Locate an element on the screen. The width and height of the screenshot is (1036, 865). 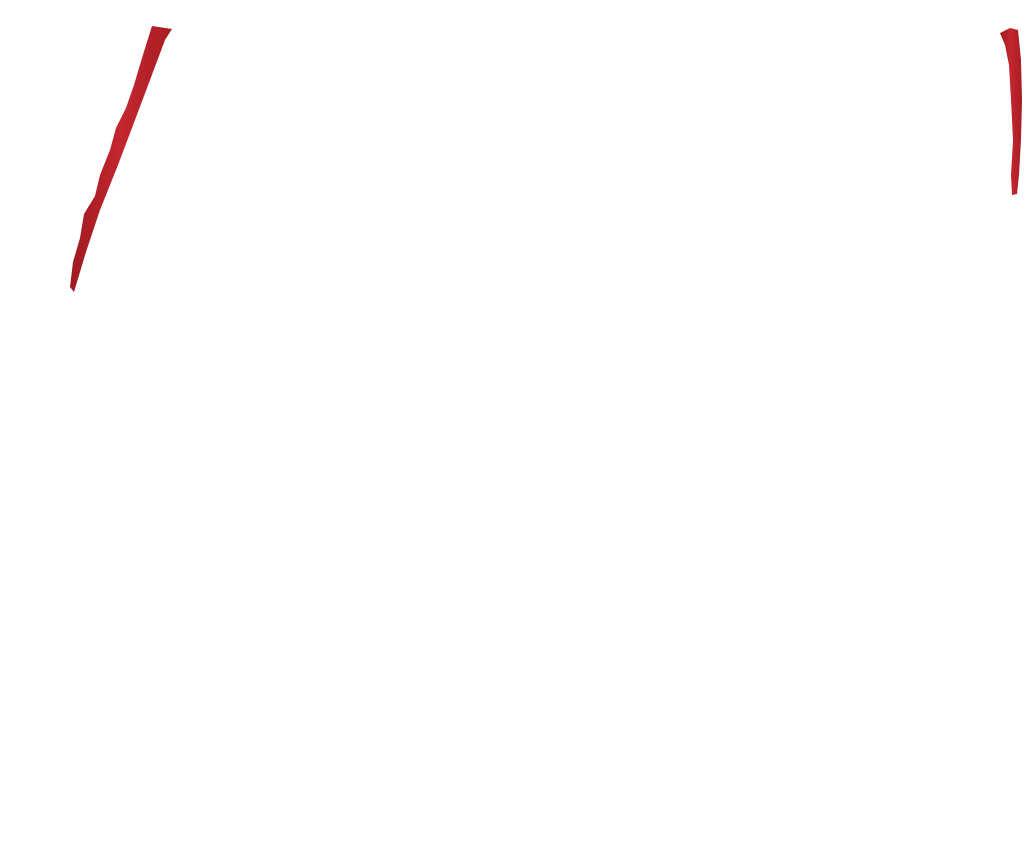
brush-stroke-left is located at coordinates (121, 159).